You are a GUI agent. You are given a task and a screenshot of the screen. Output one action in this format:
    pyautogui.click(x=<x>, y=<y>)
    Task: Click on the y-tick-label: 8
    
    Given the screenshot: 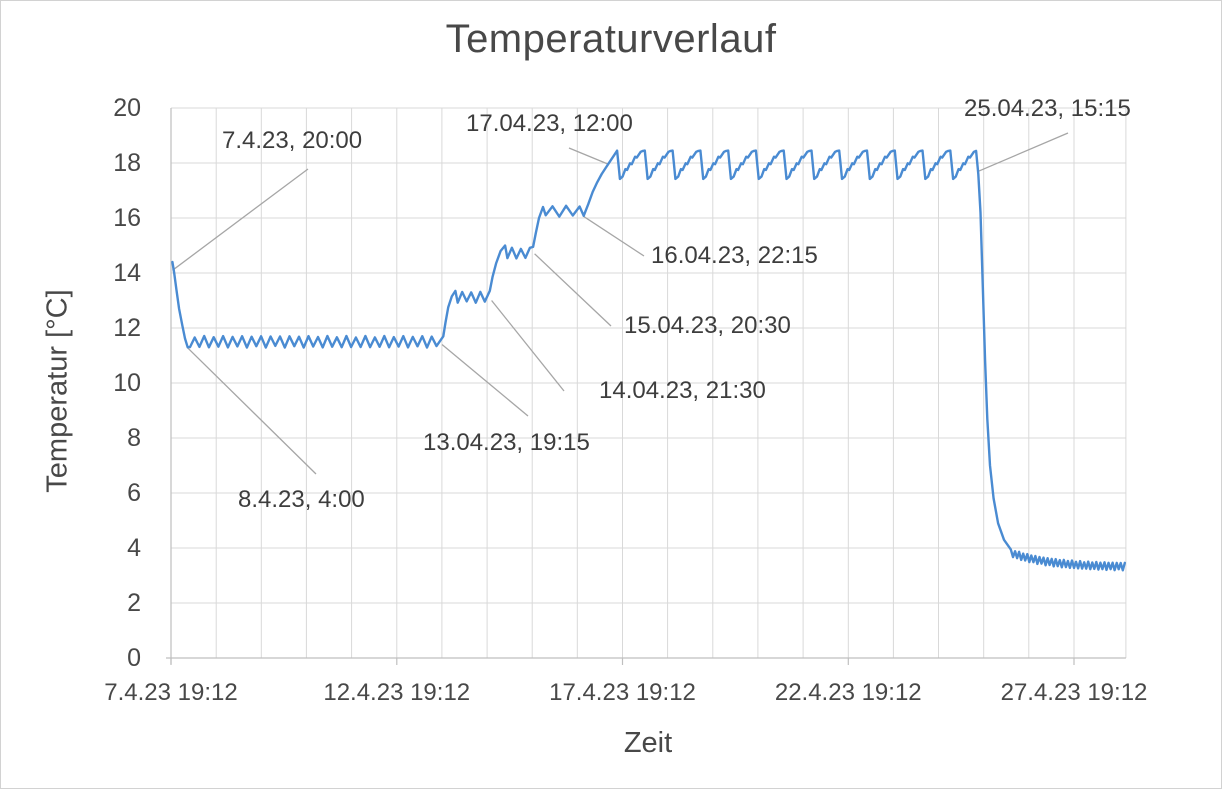 What is the action you would take?
    pyautogui.click(x=134, y=438)
    